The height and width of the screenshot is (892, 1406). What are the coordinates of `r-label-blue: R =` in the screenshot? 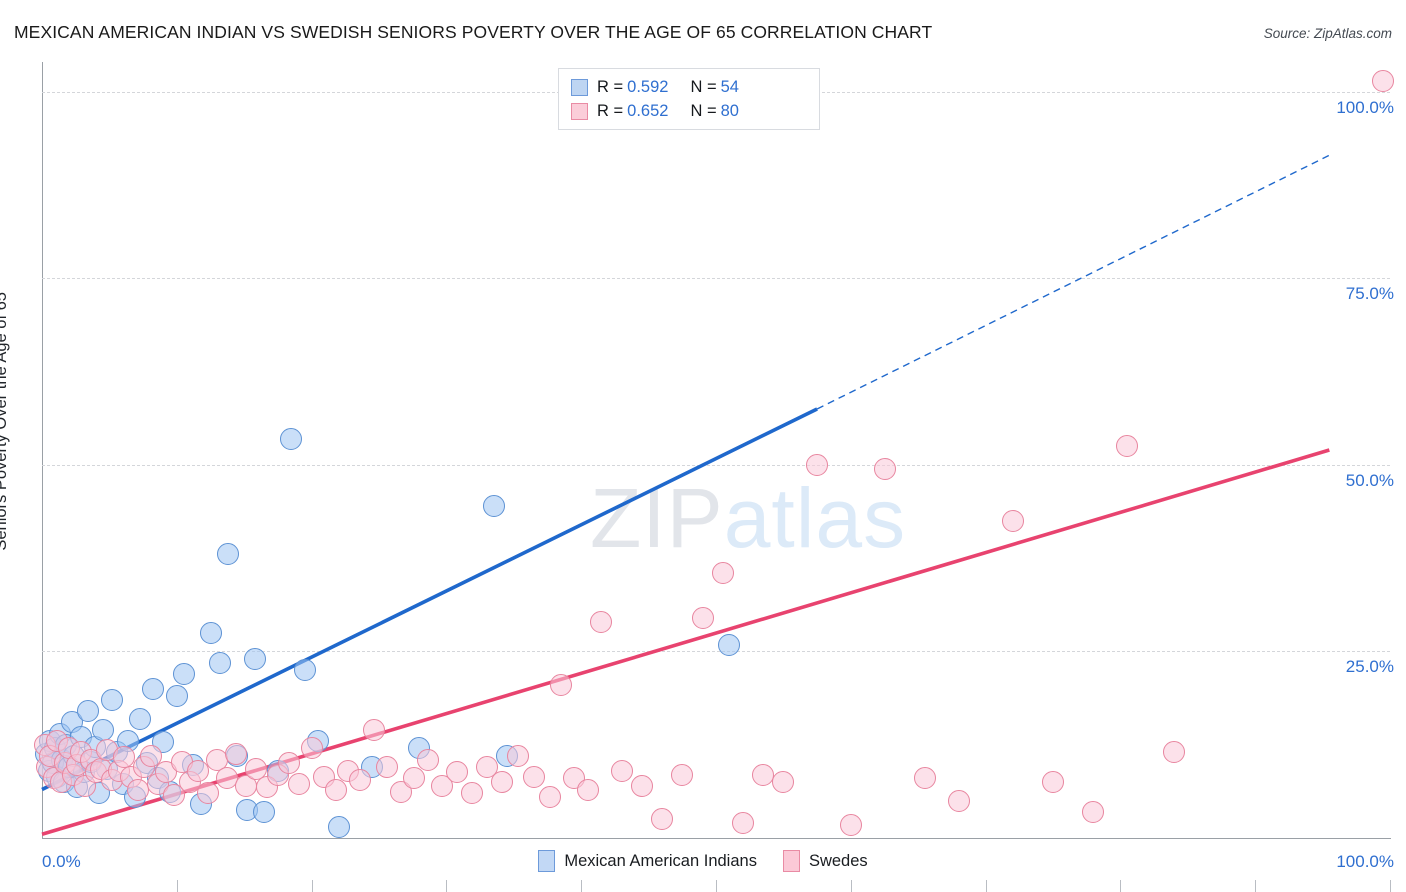 It's located at (610, 86).